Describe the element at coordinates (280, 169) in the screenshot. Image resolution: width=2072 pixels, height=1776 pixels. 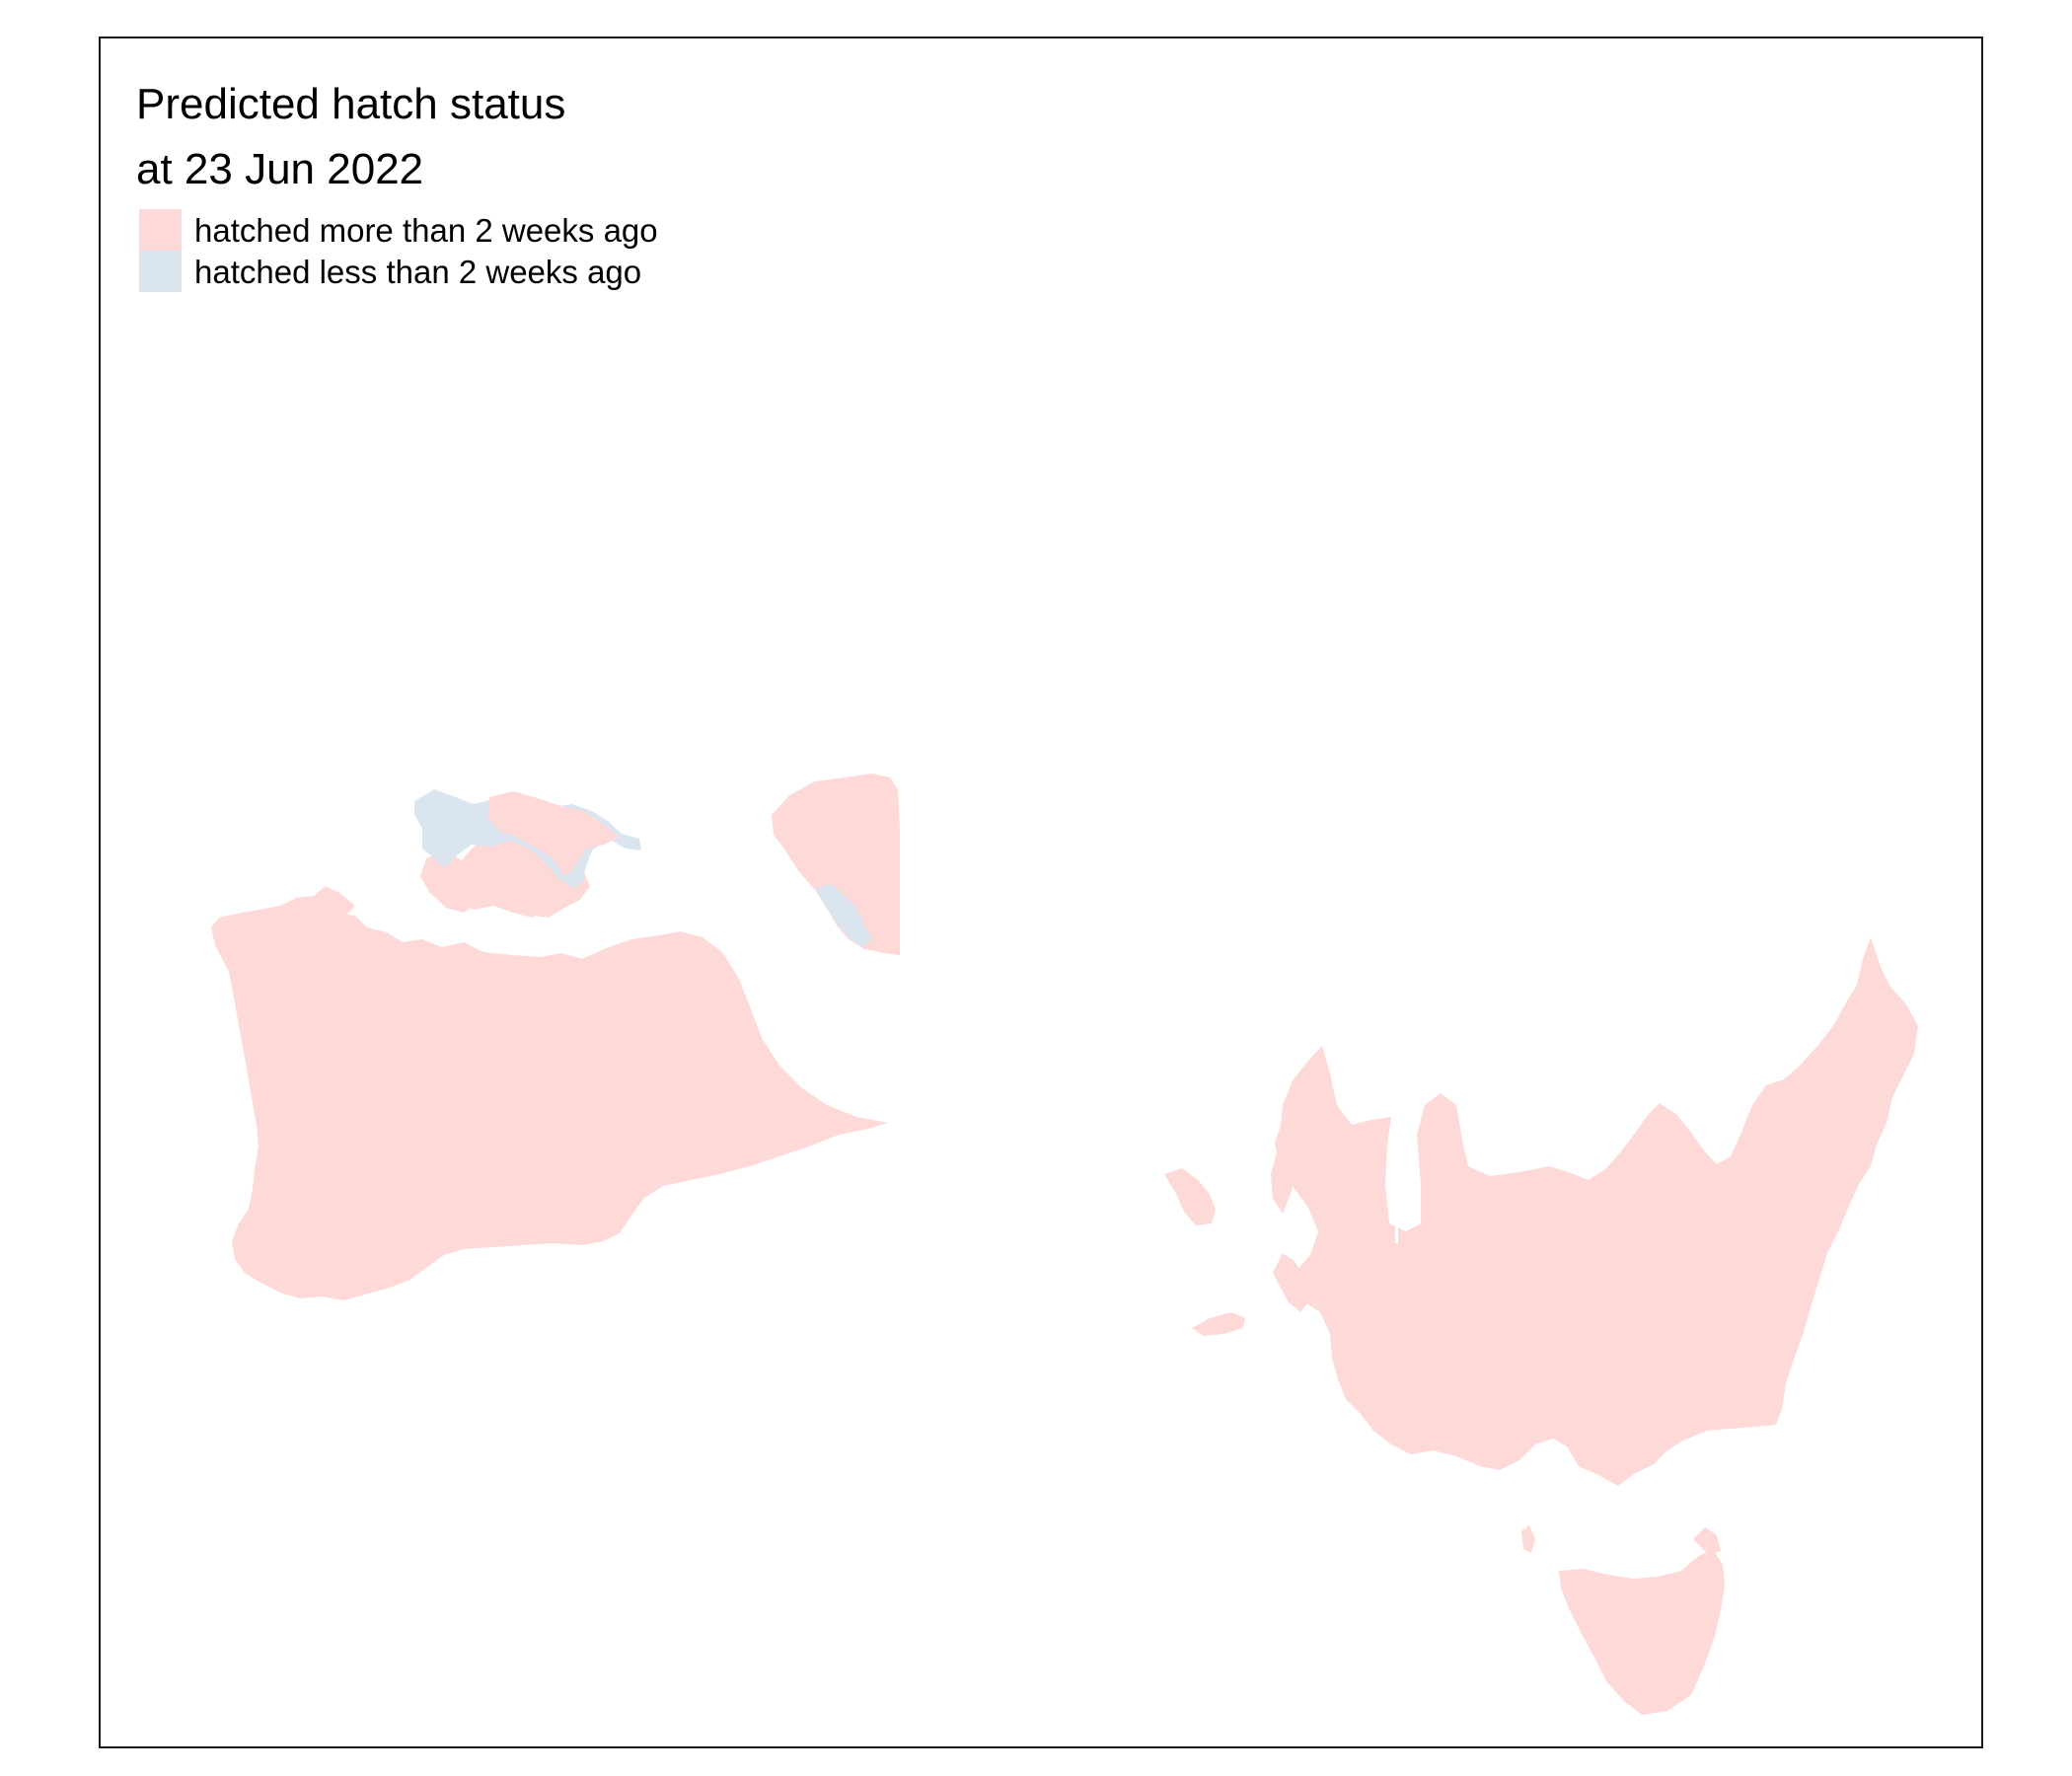
I see `map-title-line-2: at 23 Jun 2022` at that location.